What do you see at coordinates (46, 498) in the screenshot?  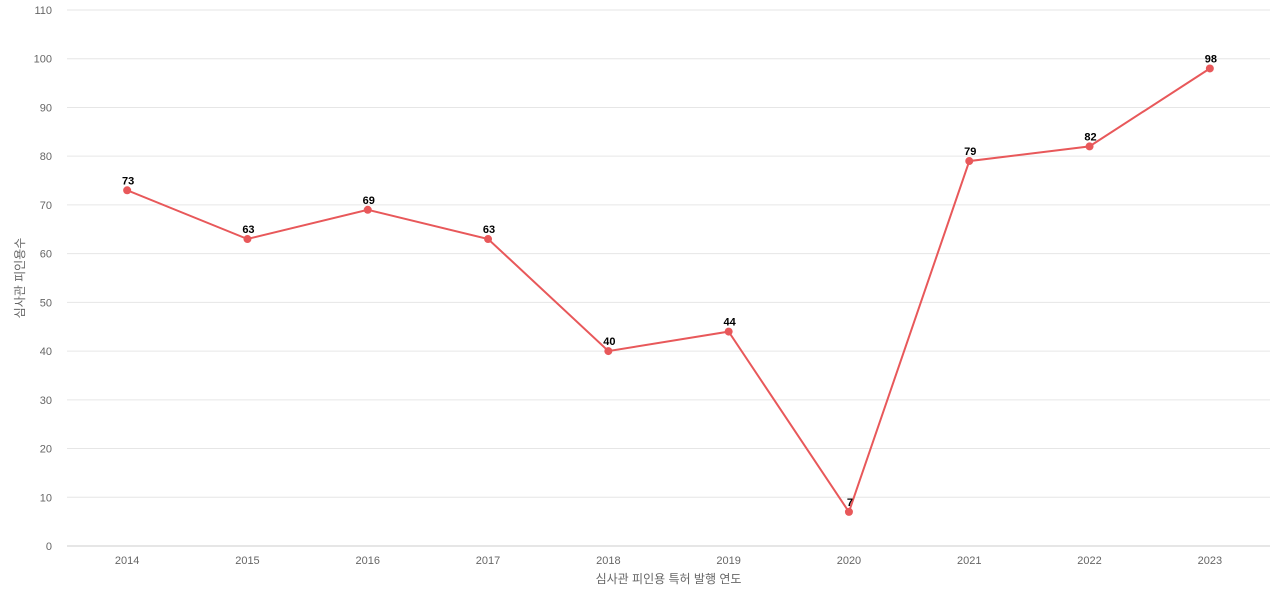 I see `y-tick-label: 10` at bounding box center [46, 498].